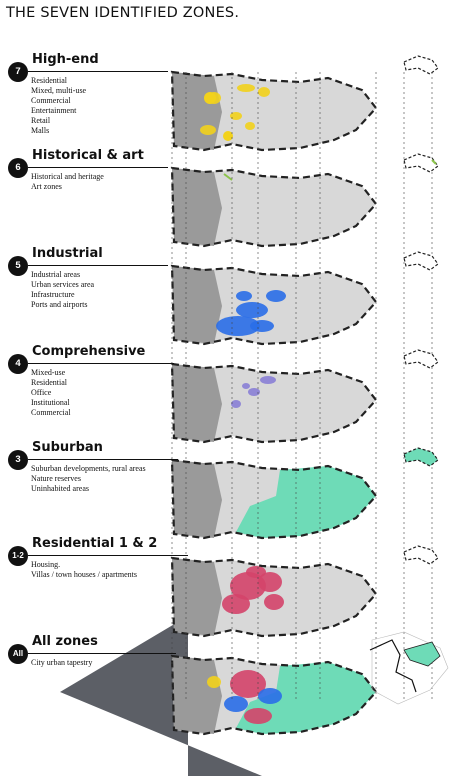 This screenshot has width=453, height=776. Describe the element at coordinates (67, 253) in the screenshot. I see `zone-name: Industrial` at that location.